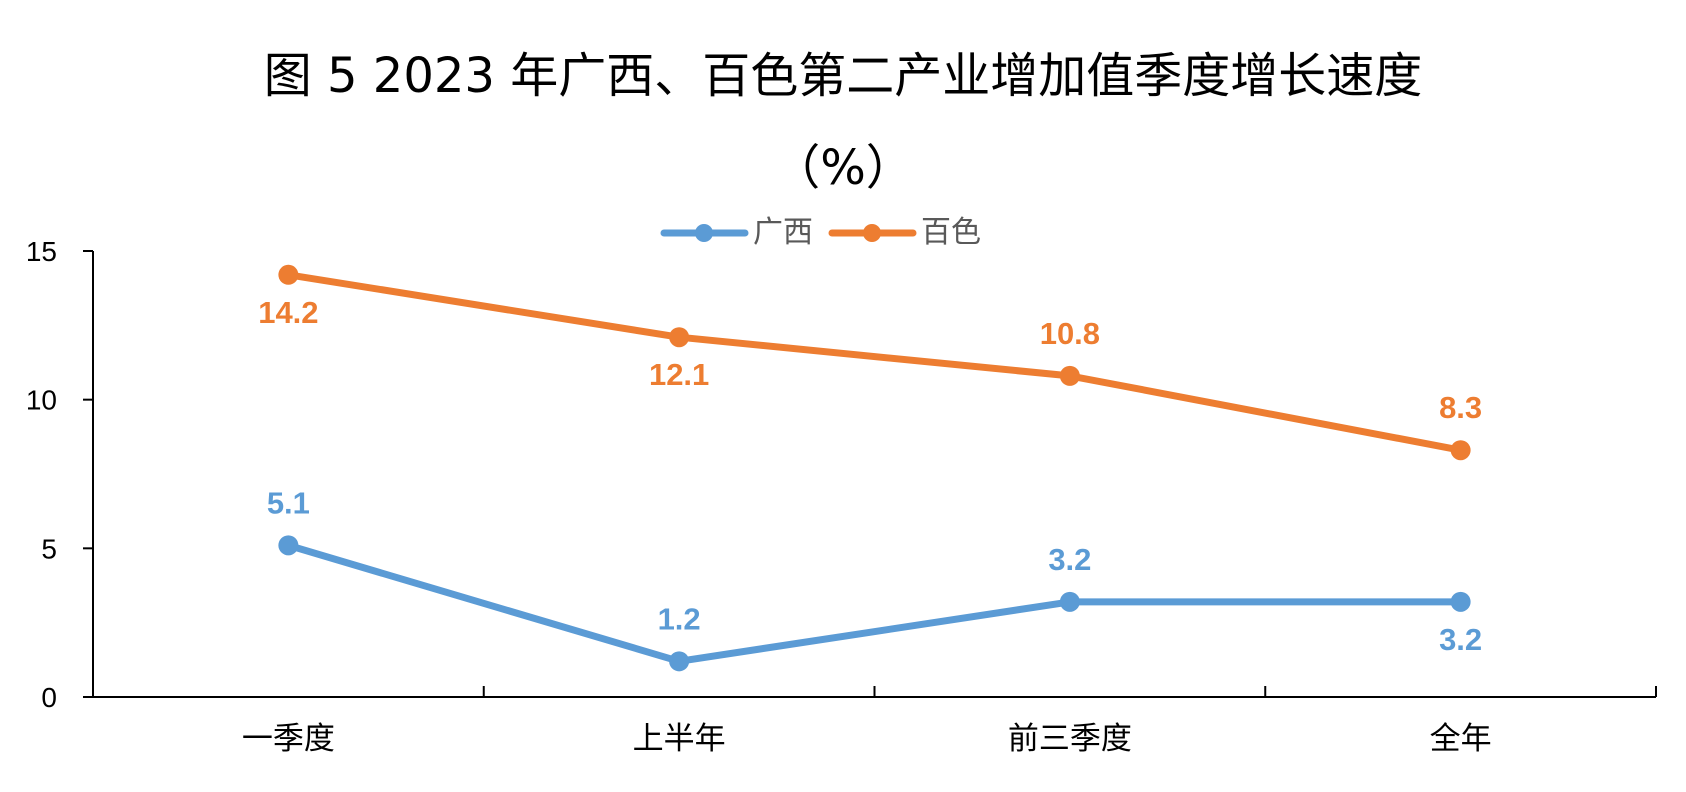  What do you see at coordinates (288, 502) in the screenshot?
I see `data-label: 5.1` at bounding box center [288, 502].